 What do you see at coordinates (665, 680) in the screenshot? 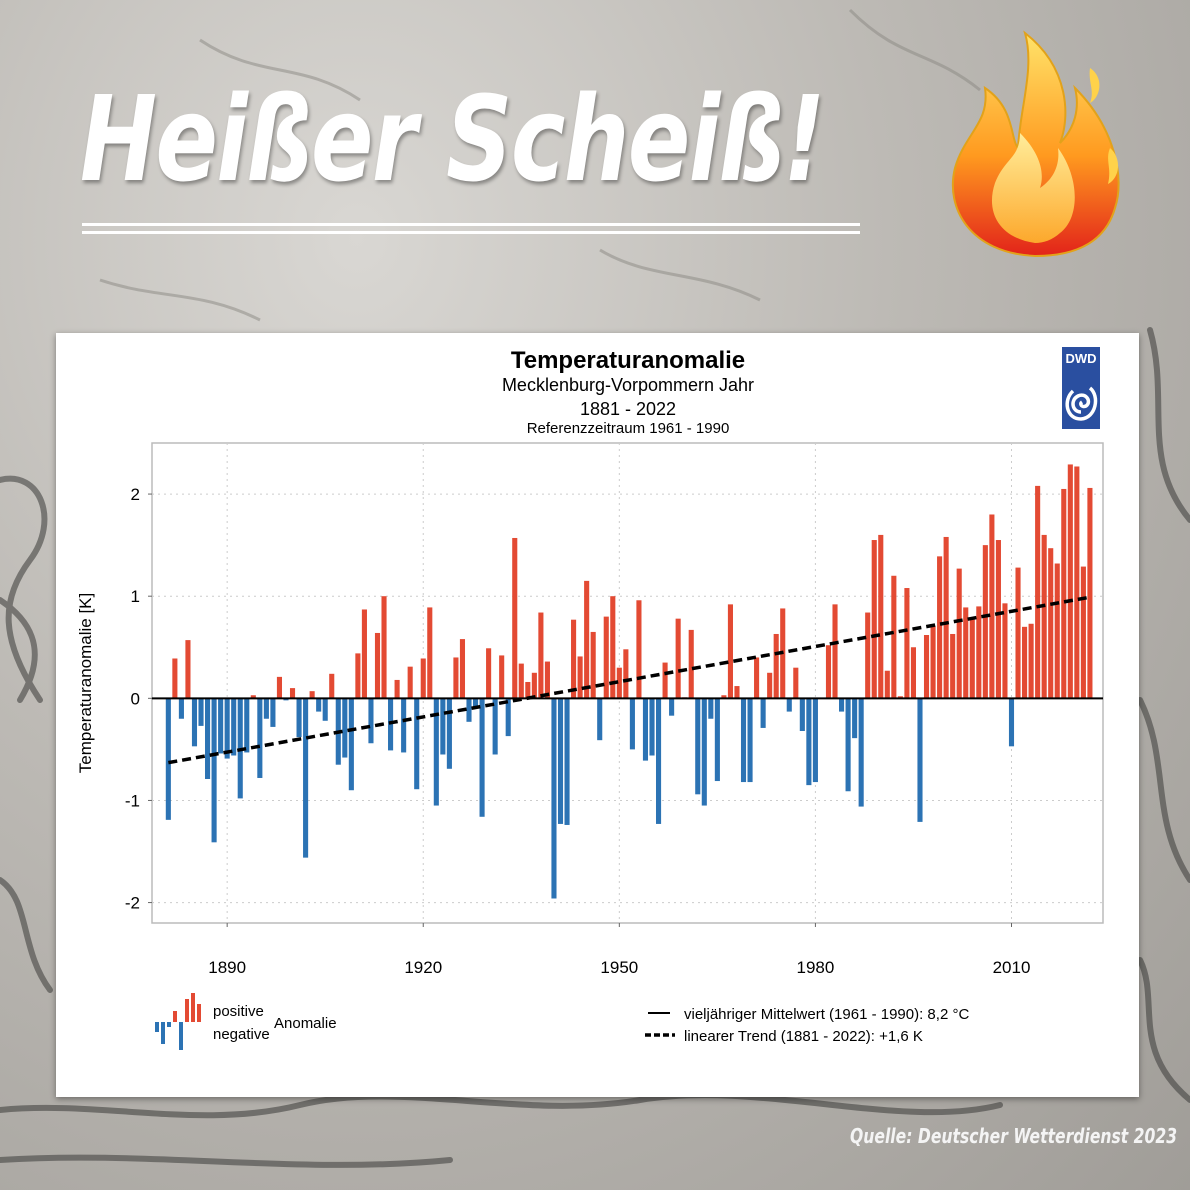
I see `bar-1957` at bounding box center [665, 680].